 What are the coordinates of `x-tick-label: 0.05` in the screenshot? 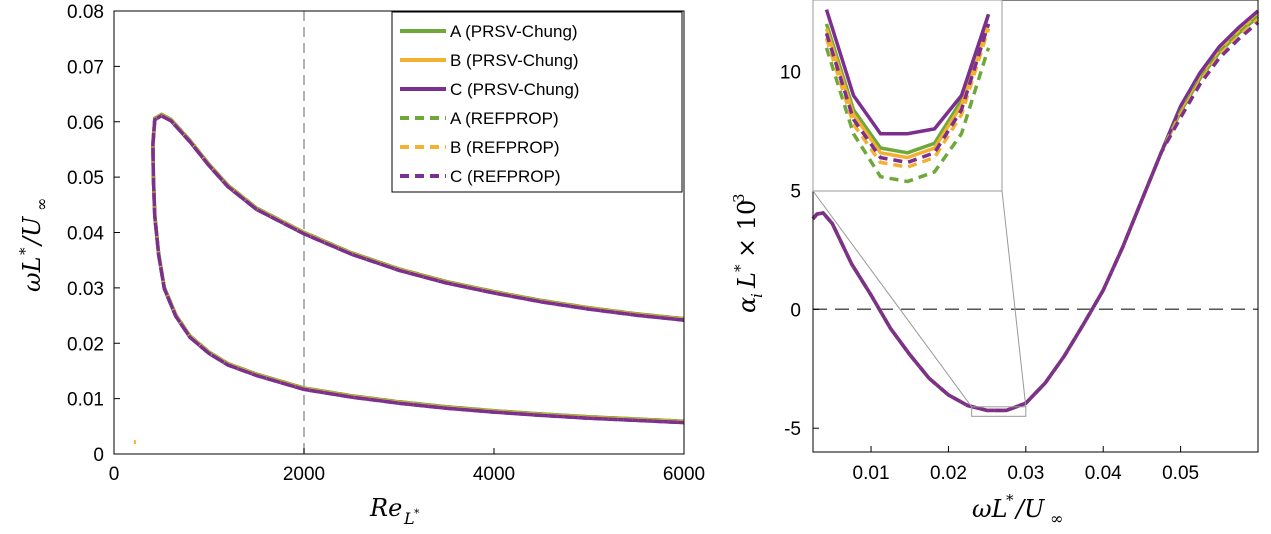 It's located at (1180, 473).